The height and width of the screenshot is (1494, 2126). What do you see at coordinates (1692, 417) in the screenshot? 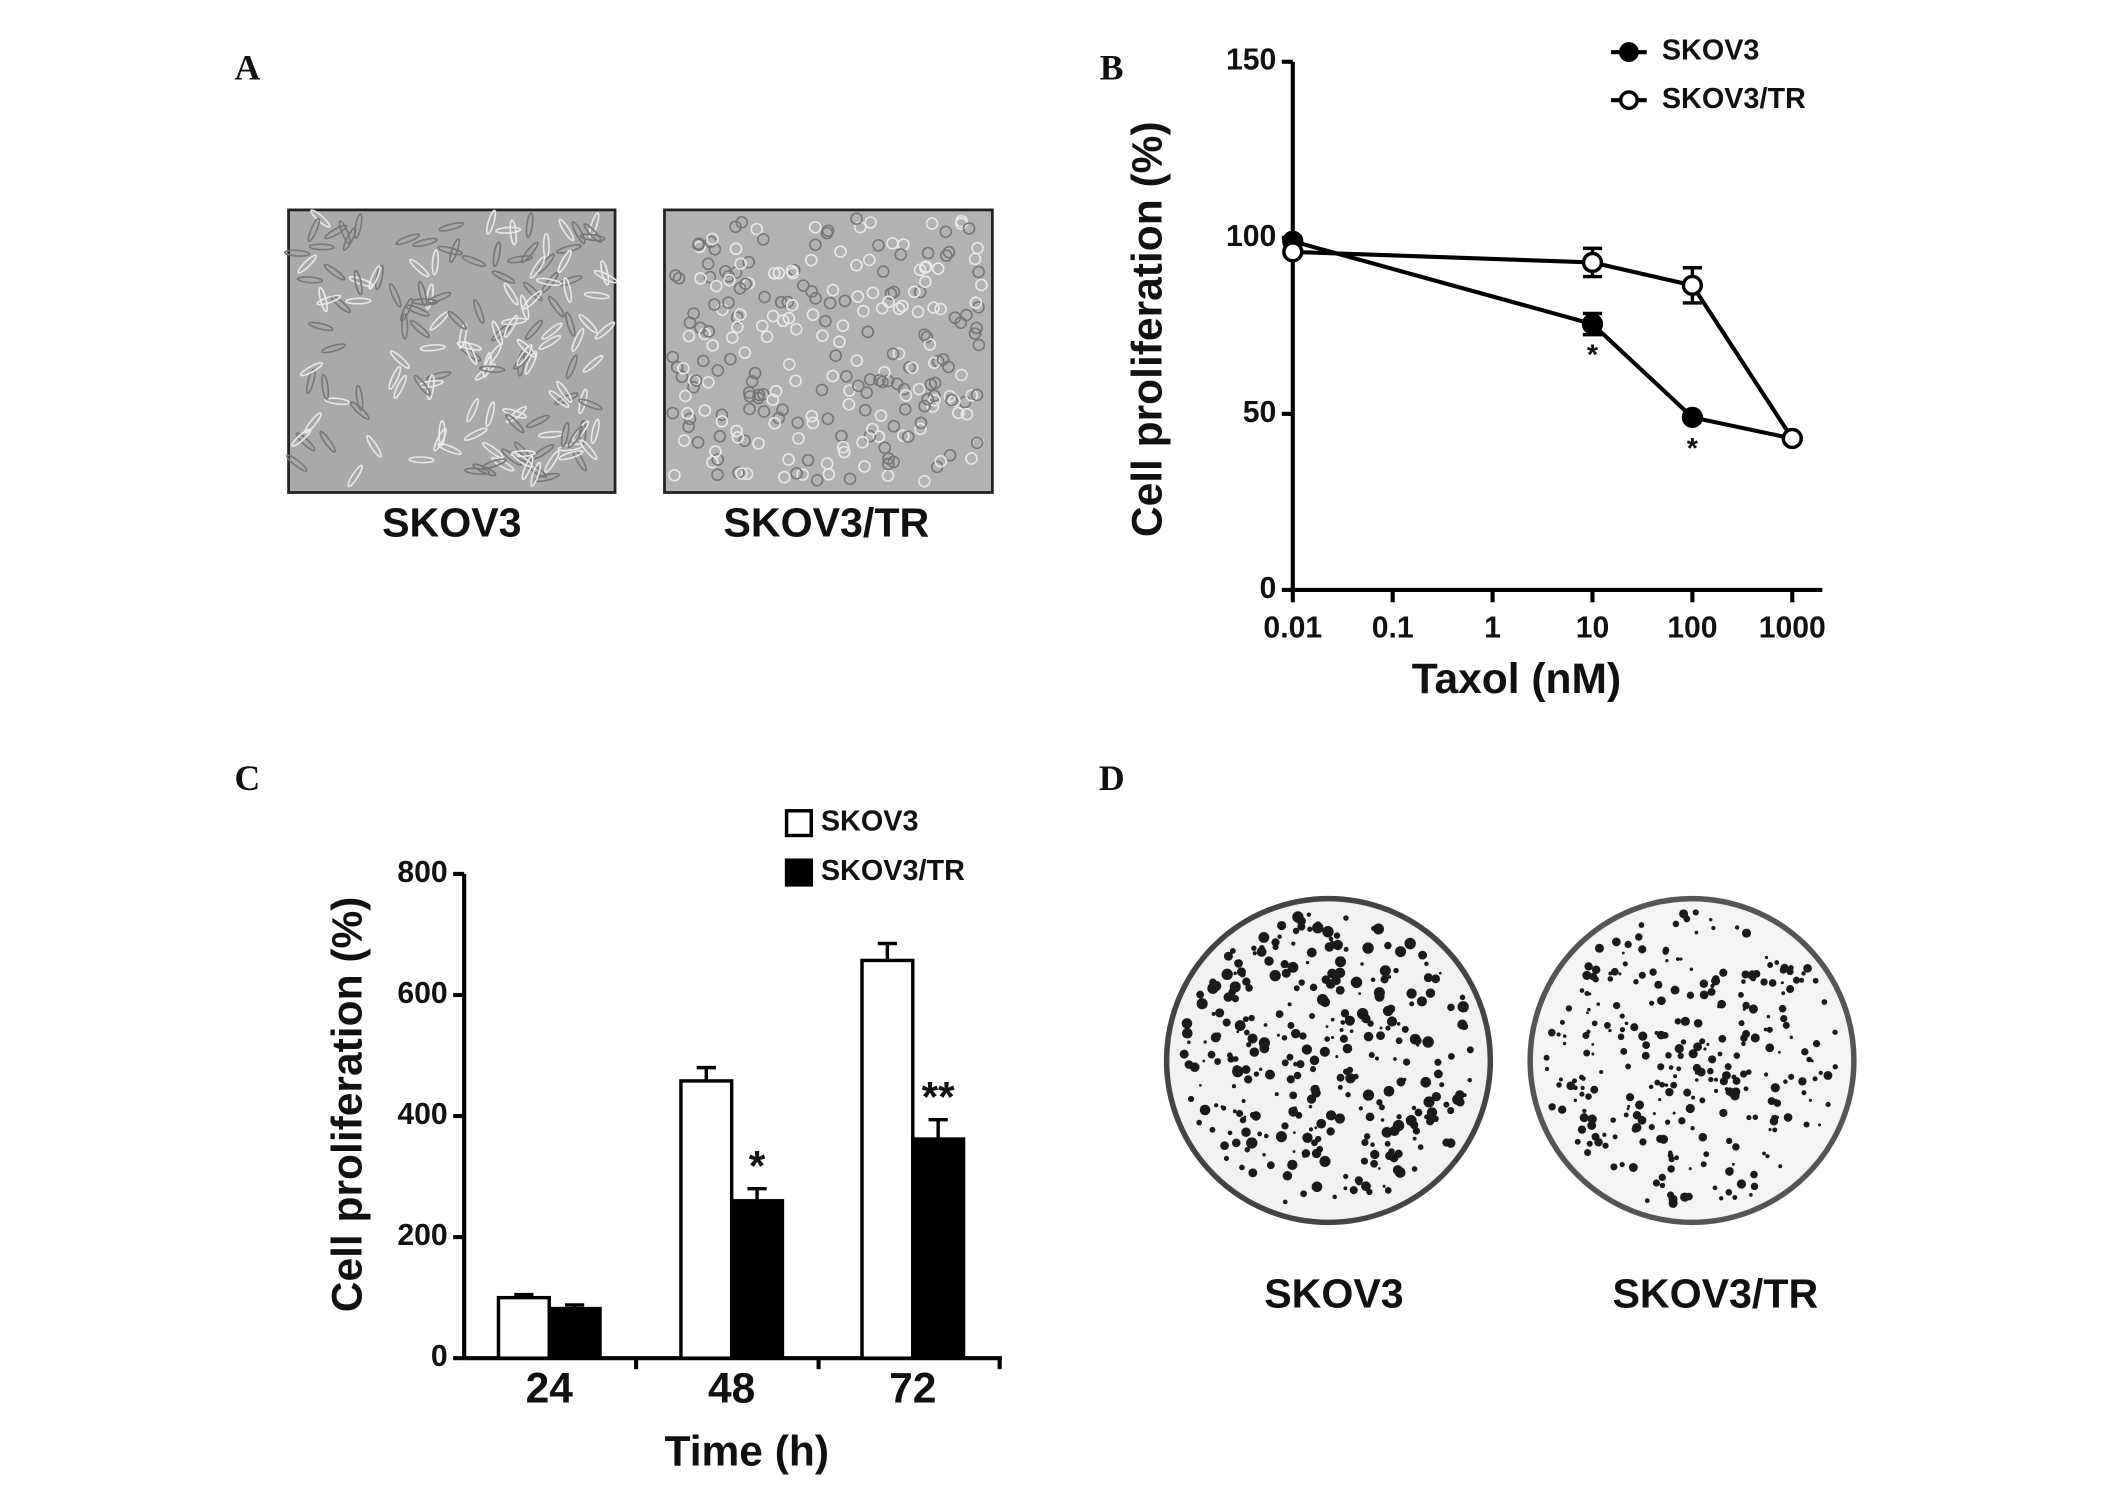
I see `point` at bounding box center [1692, 417].